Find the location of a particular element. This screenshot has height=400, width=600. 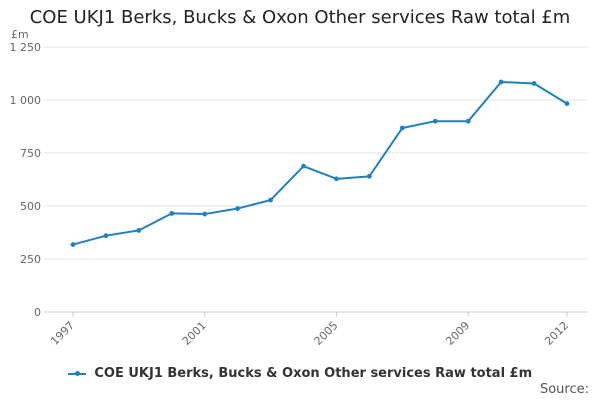

source-label: Source: is located at coordinates (564, 389).